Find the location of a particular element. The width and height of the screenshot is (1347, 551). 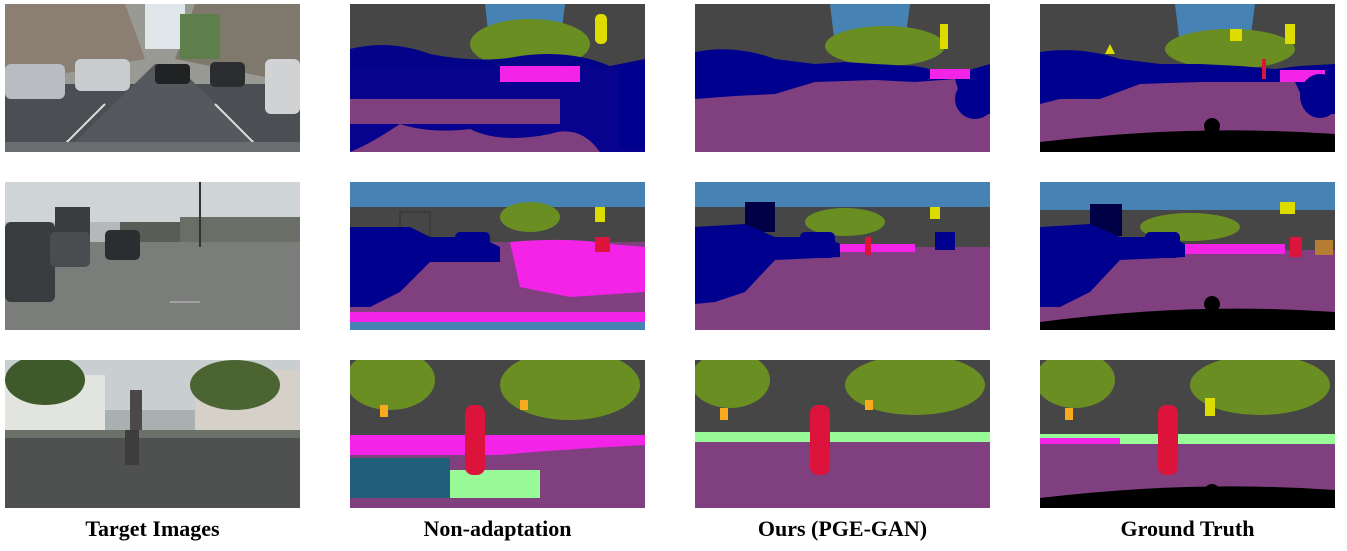

caption-non-adaptation: Non-adaptation is located at coordinates (497, 528).